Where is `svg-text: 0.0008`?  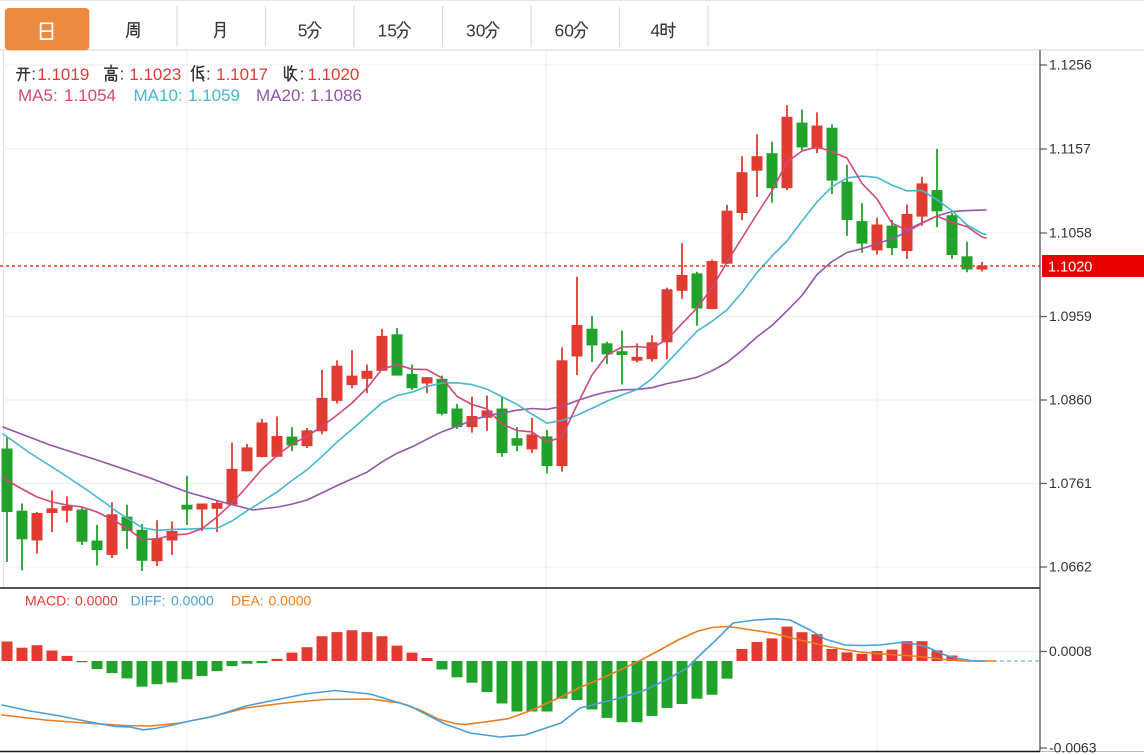 svg-text: 0.0008 is located at coordinates (1070, 651).